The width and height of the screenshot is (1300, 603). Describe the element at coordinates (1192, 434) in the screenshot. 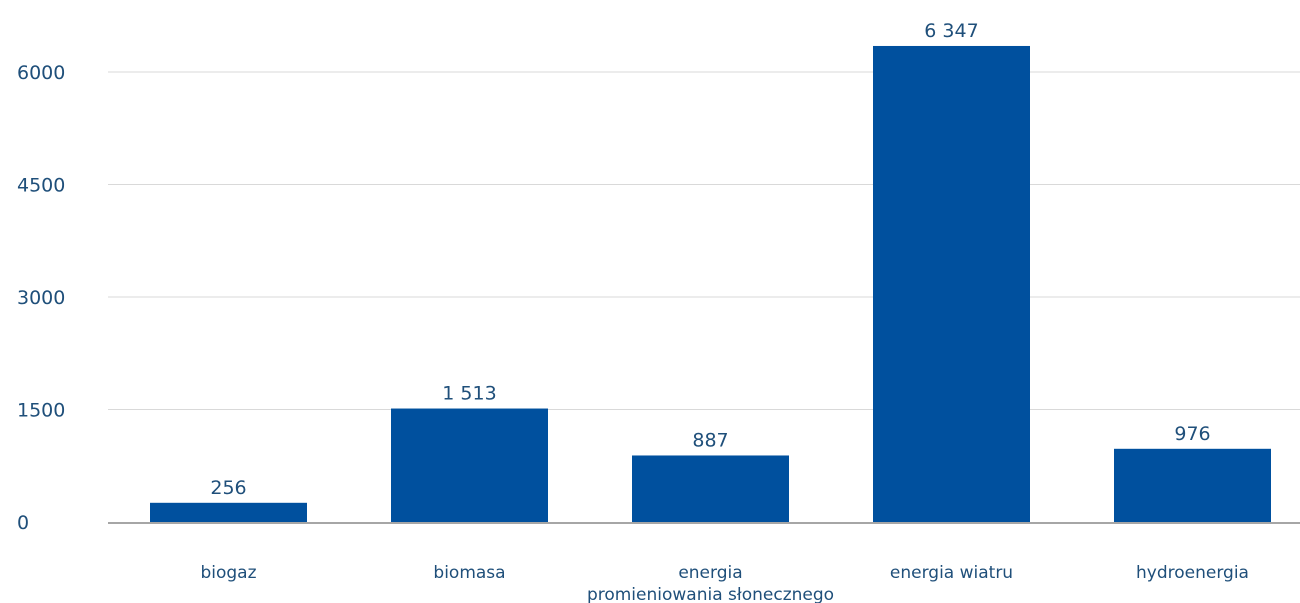

I see `data-label: 976` at that location.